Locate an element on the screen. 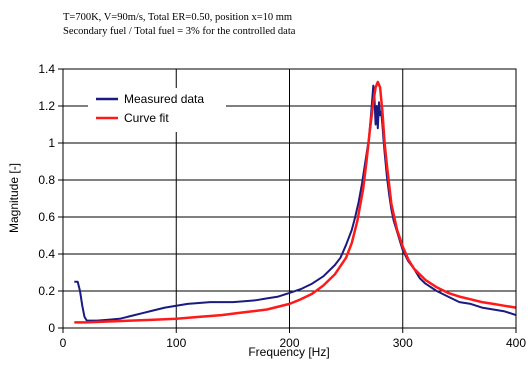 Image resolution: width=528 pixels, height=388 pixels. y-tick-label: 0.6 is located at coordinates (46, 217).